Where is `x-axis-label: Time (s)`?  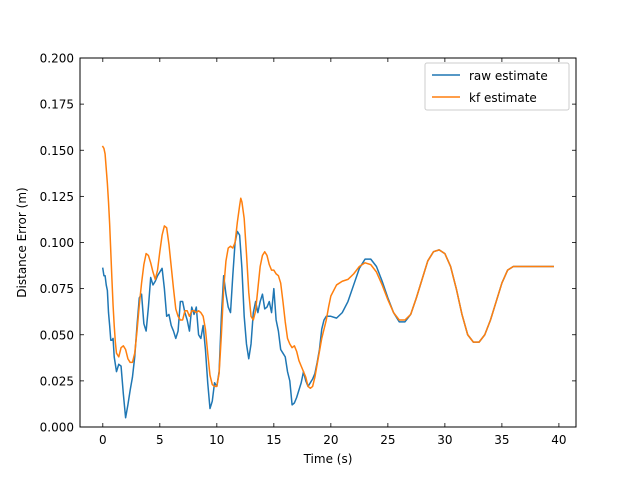
x-axis-label: Time (s) is located at coordinates (328, 459).